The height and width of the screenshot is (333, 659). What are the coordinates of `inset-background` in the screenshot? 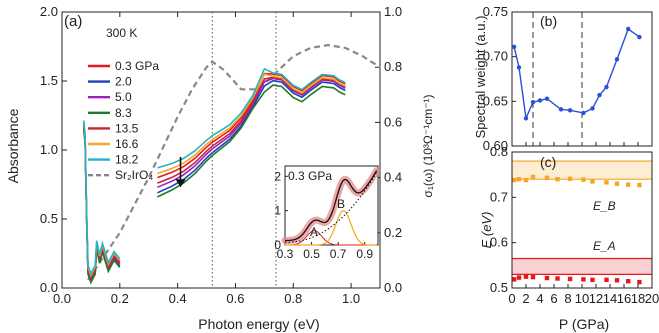 It's located at (331, 207).